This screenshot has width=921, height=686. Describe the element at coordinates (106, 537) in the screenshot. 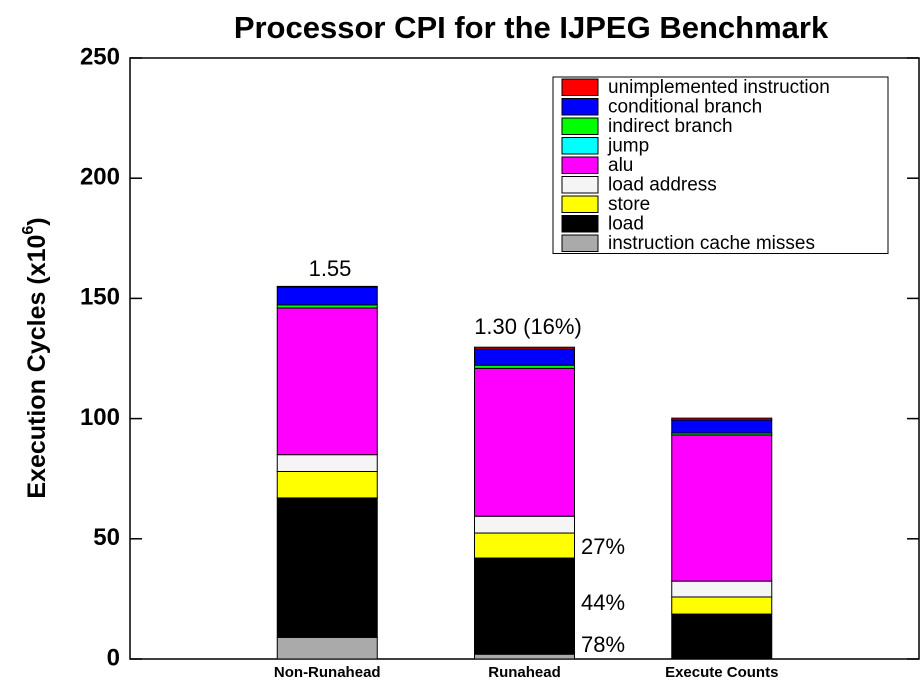

I see `y-tick-label: 50` at that location.